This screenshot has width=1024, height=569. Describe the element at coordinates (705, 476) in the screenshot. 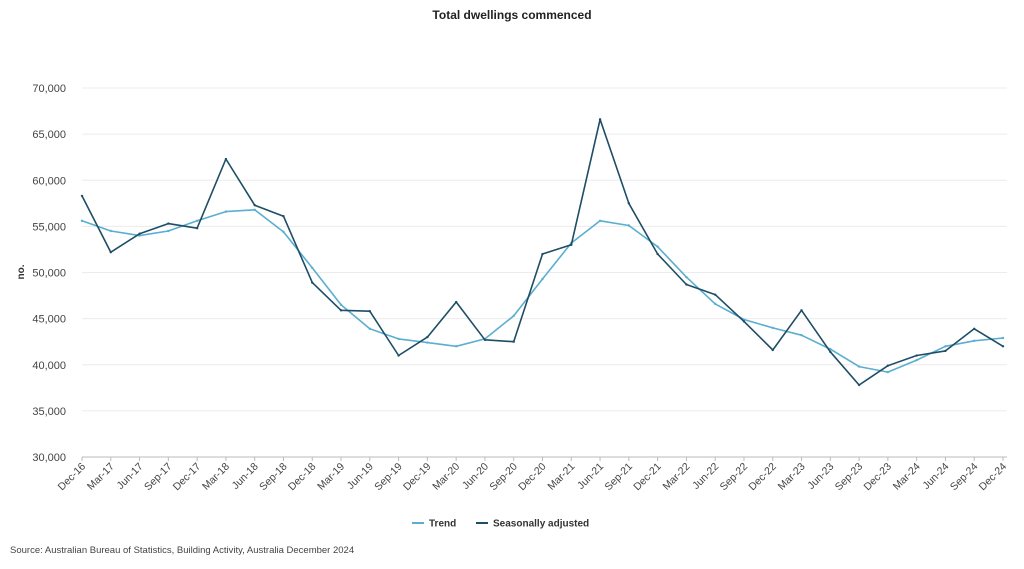

I see `x-tick-label: Jun-22` at that location.